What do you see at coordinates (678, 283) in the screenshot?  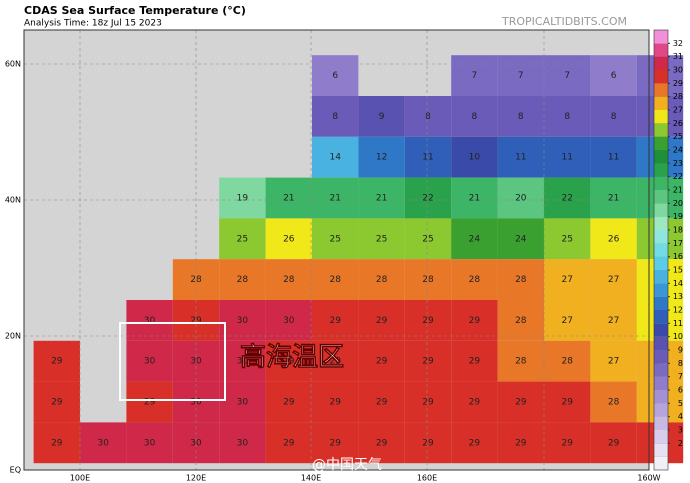 I see `colorbar-label: 14` at bounding box center [678, 283].